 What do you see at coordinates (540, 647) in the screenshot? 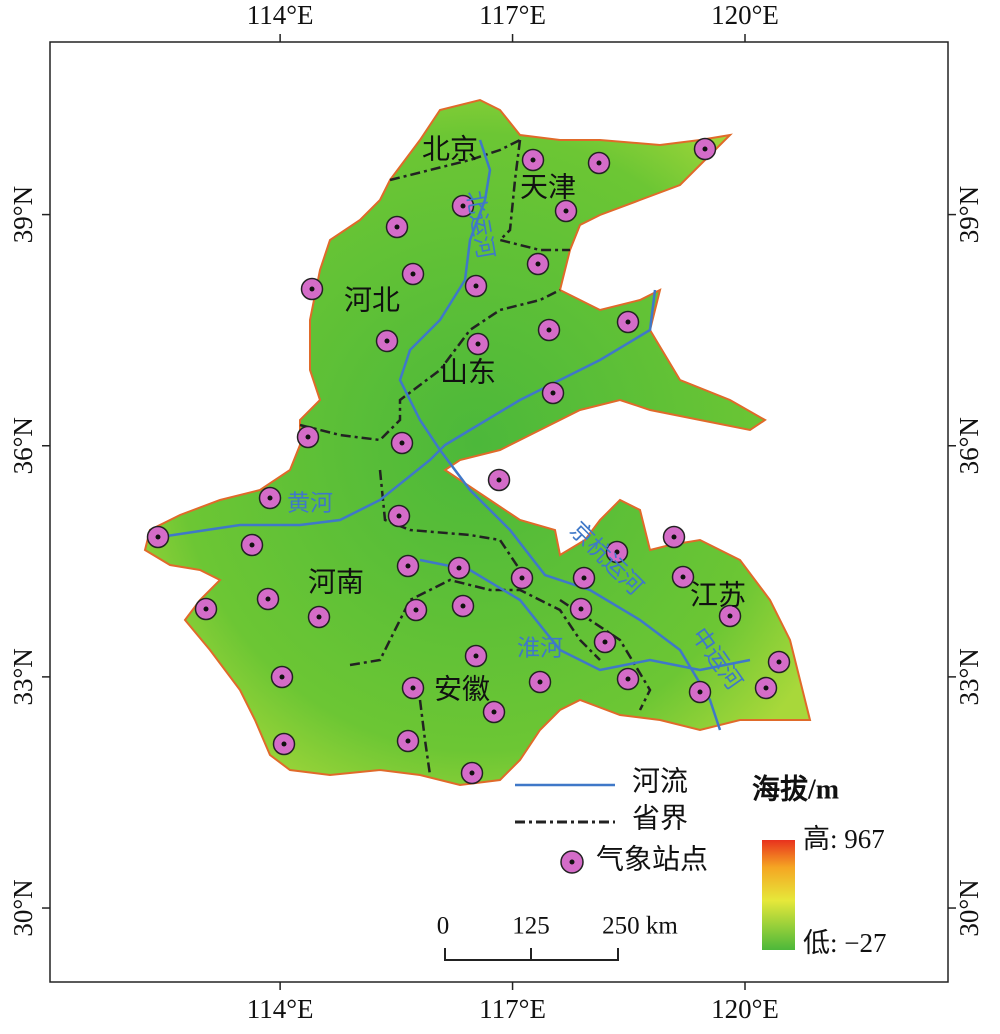
I see `river-label: 淮河` at bounding box center [540, 647].